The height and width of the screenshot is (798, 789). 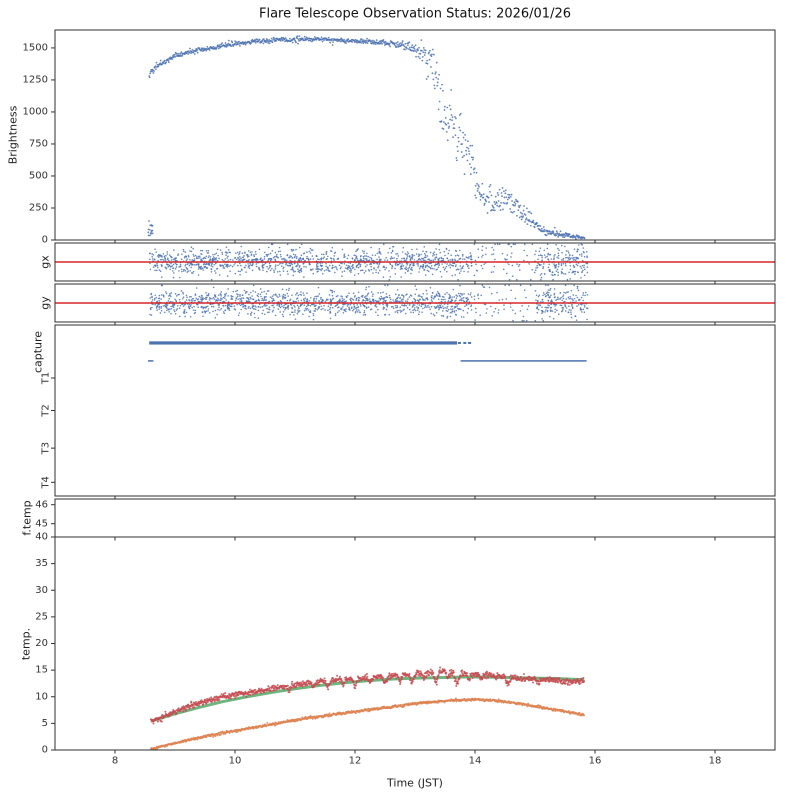 What do you see at coordinates (45, 303) in the screenshot?
I see `ylabel-gy: gy` at bounding box center [45, 303].